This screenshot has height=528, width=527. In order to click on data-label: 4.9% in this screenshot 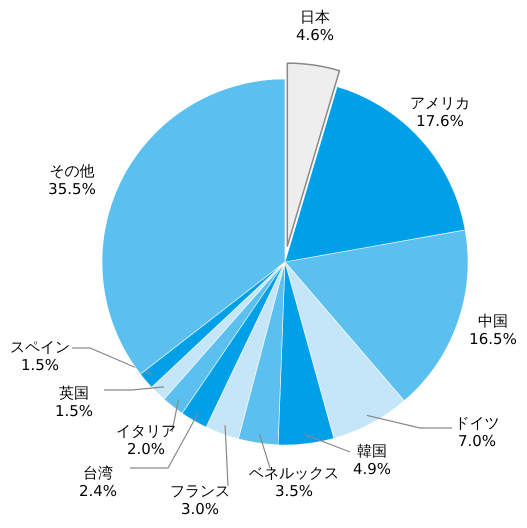, I will do `click(372, 469)`.